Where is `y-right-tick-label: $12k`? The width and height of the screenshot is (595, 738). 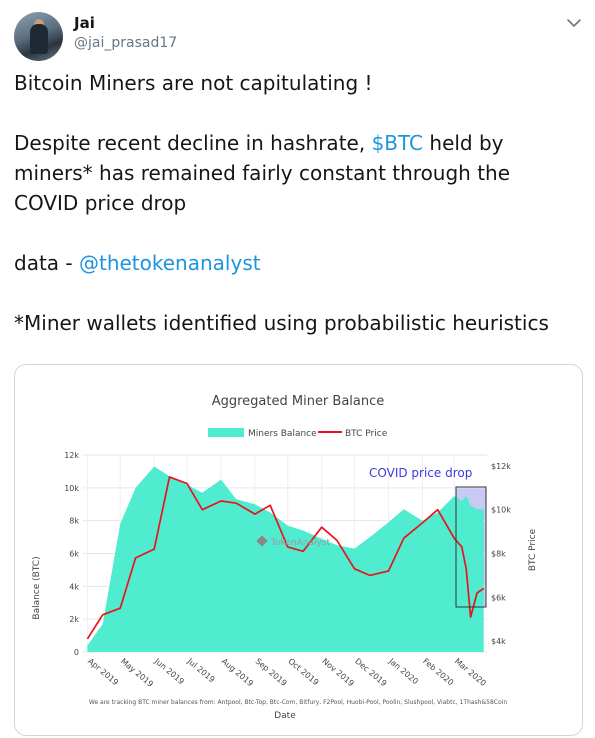
y-right-tick-label: $12k is located at coordinates (501, 466).